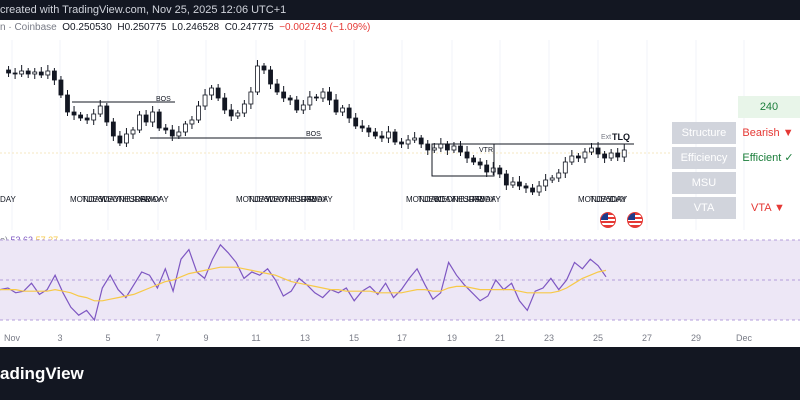 The width and height of the screenshot is (800, 400). I want to click on table-row-label: MSU, so click(704, 183).